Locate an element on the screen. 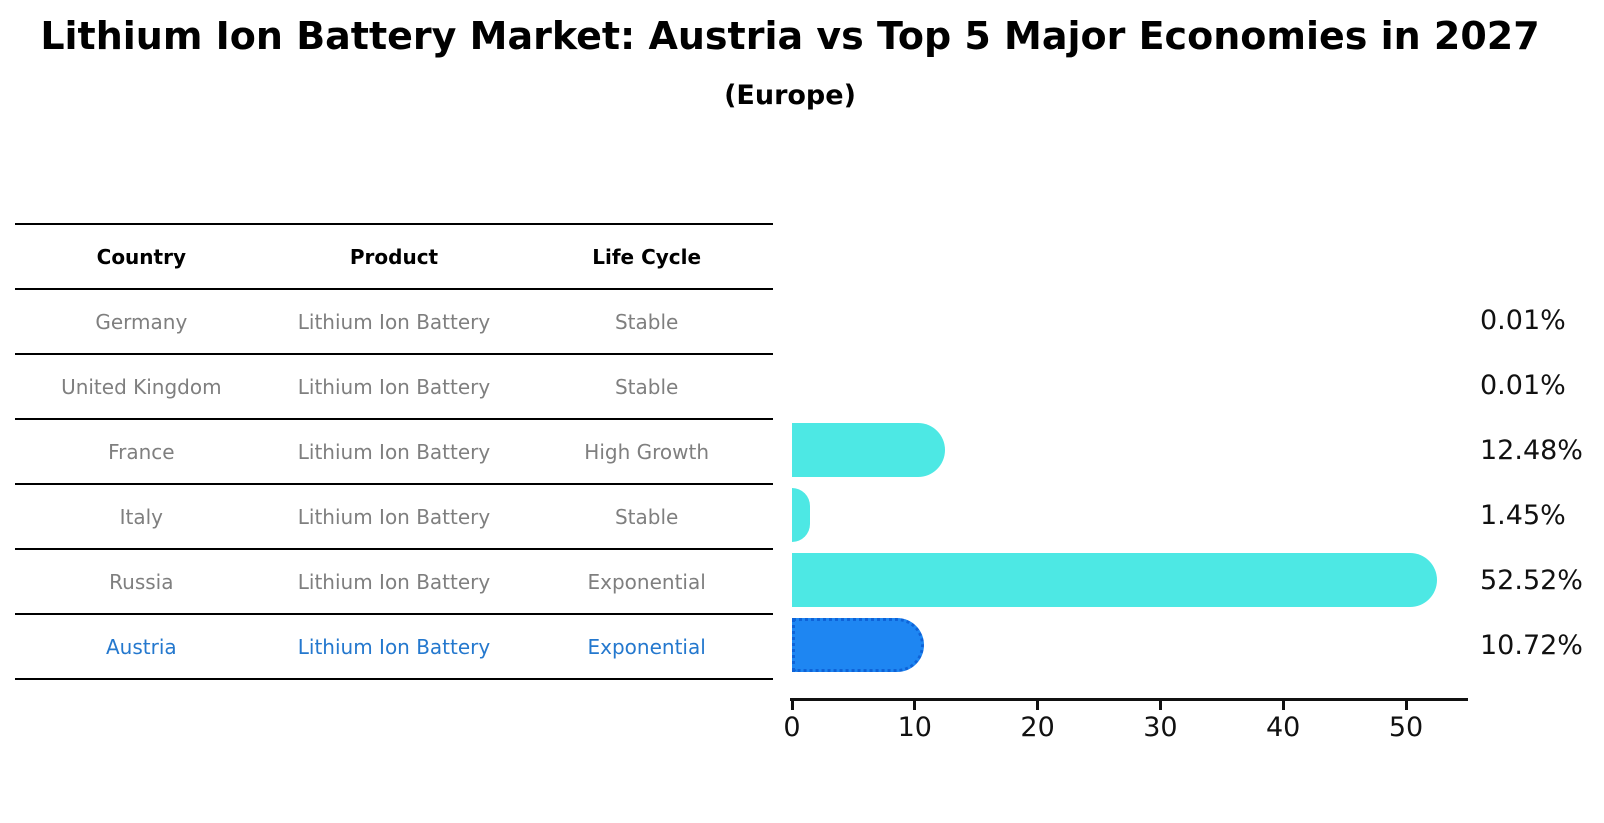  x-axis-tick-label: 30 is located at coordinates (1160, 727).